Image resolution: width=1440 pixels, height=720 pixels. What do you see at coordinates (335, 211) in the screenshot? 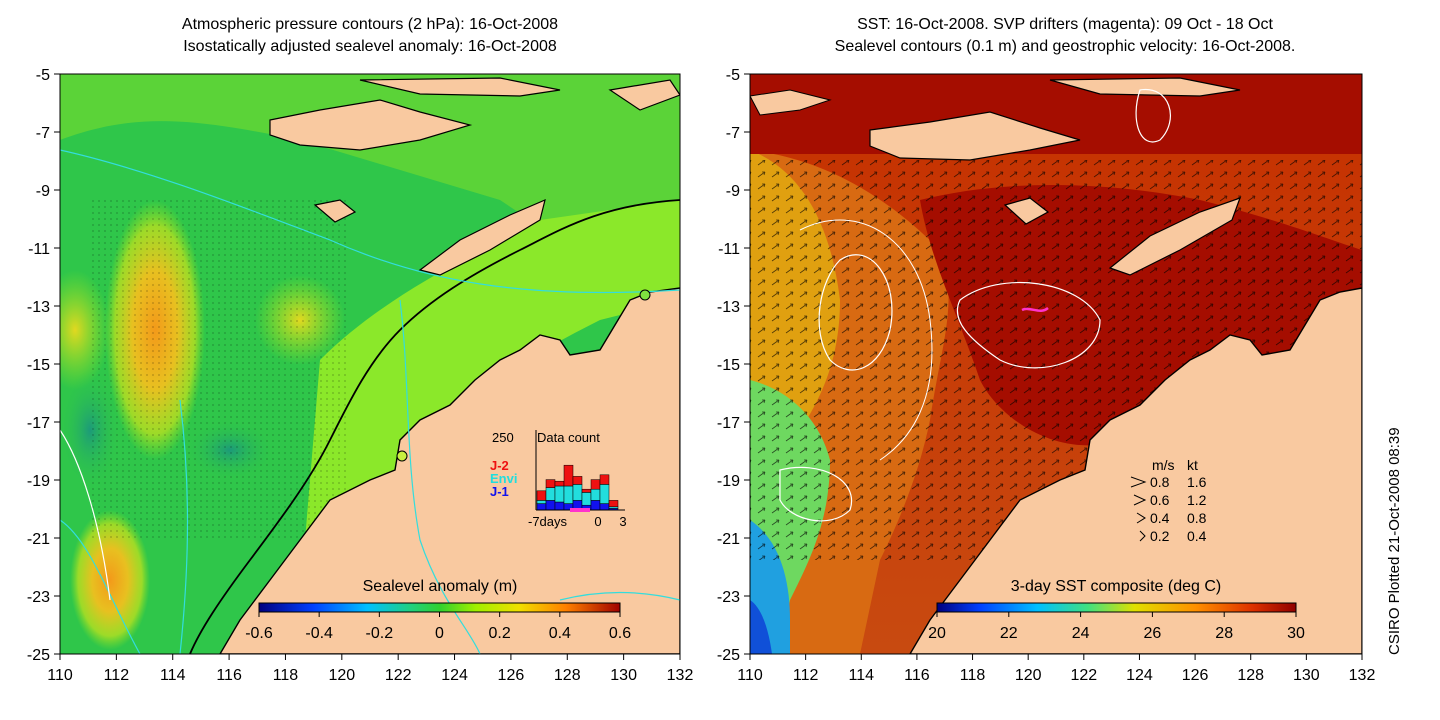
I see `left-island-sumba` at bounding box center [335, 211].